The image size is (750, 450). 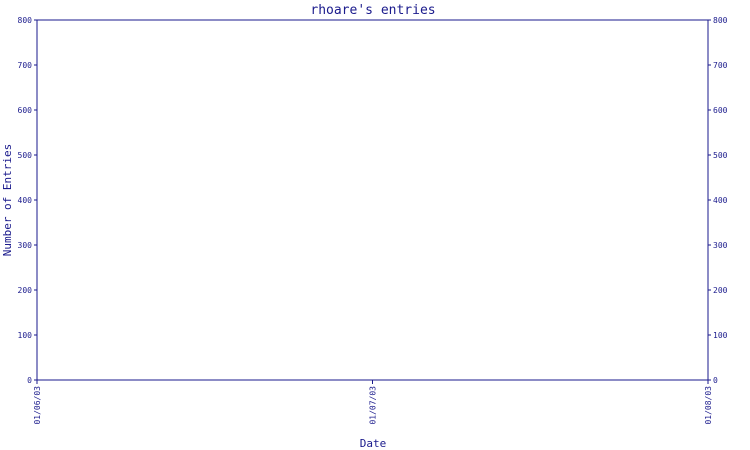 I want to click on left-y-axis: 0 100 200 300 400 500 600 700 800, so click(x=27, y=200).